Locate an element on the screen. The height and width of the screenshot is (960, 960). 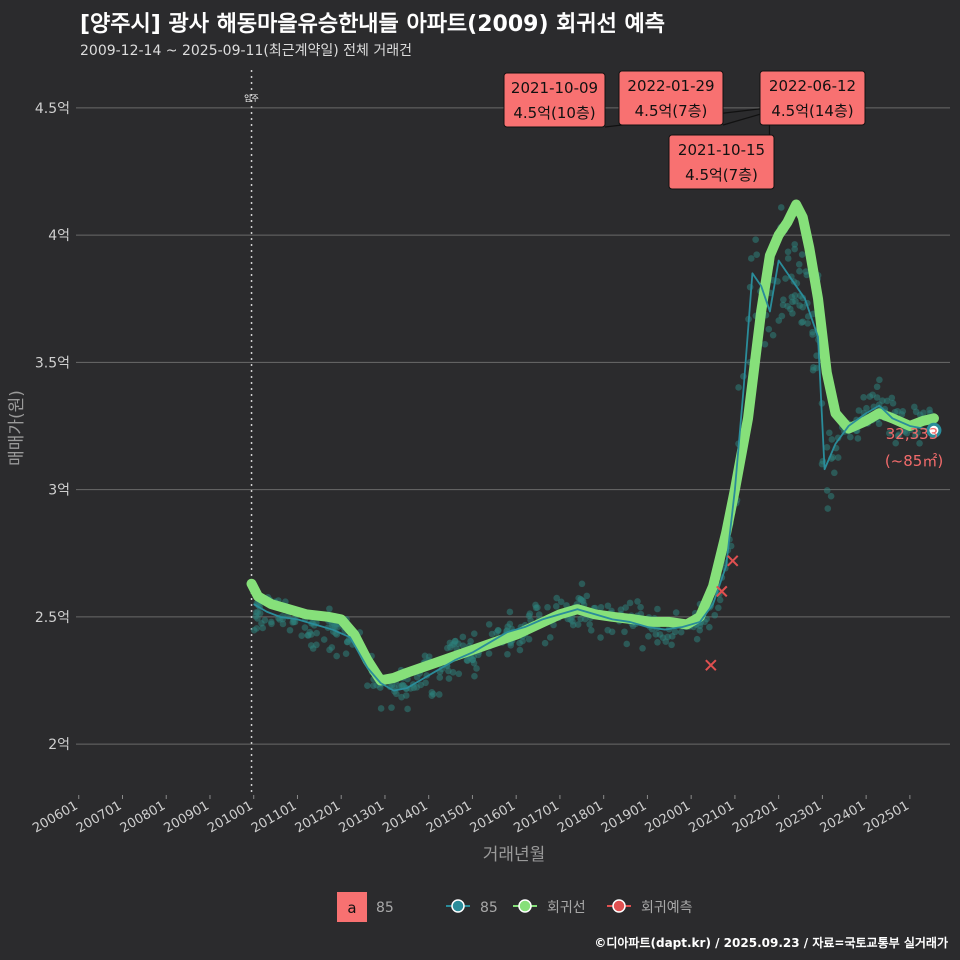
annotation-callout: 2022-01-29 4.5억(7층) is located at coordinates (700, 98).